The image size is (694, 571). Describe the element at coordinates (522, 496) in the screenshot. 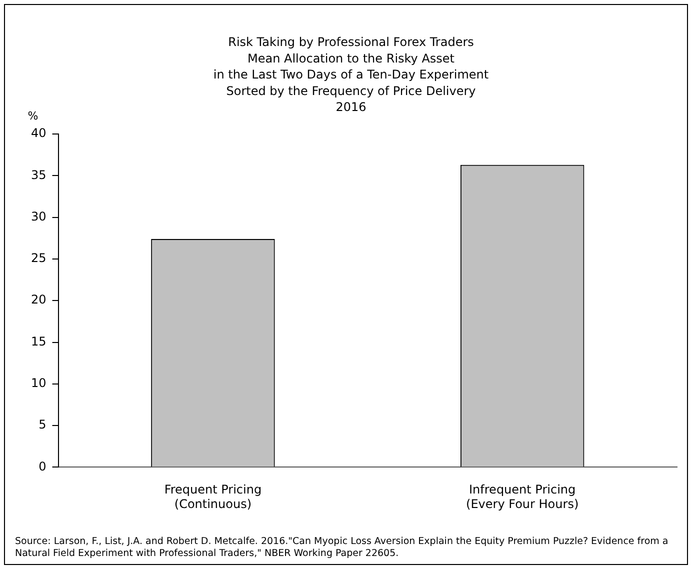

I see `x-tick-label: Infrequent Pricing (Every Four Hours)` at that location.